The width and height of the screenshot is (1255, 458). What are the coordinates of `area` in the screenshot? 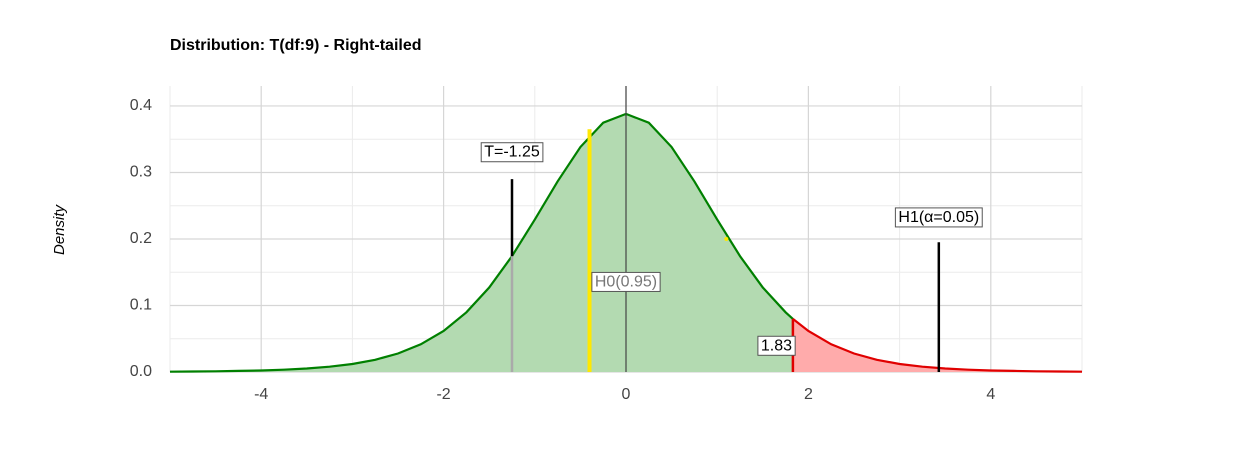 It's located at (937, 345).